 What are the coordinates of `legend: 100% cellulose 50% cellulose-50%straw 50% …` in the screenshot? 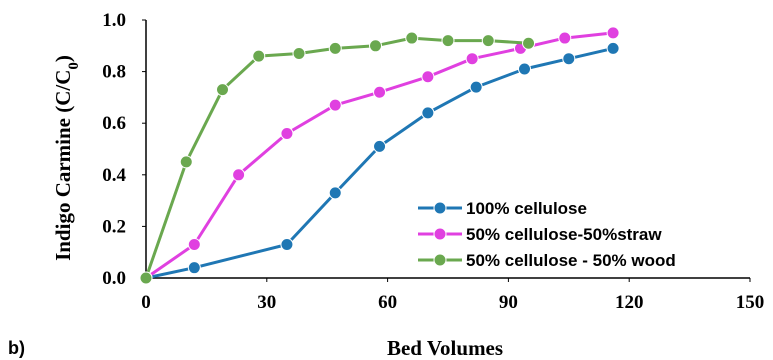 It's located at (547, 234).